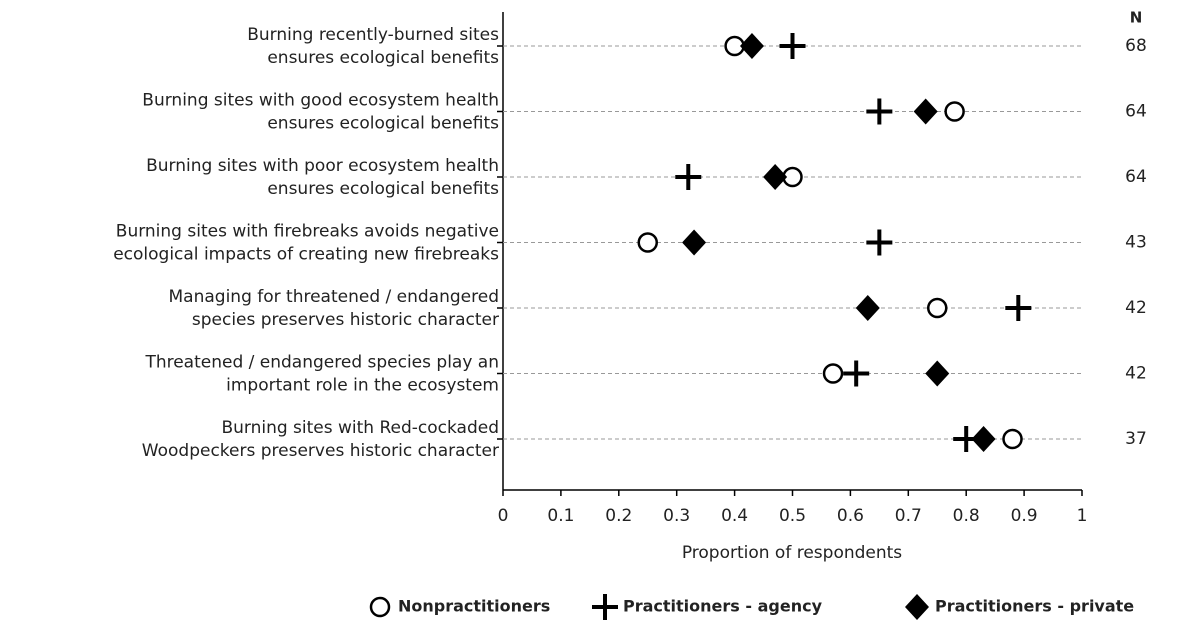 The image size is (1186, 622). Describe the element at coordinates (320, 101) in the screenshot. I see `category-label: Burning sites with good ecosystem health` at that location.